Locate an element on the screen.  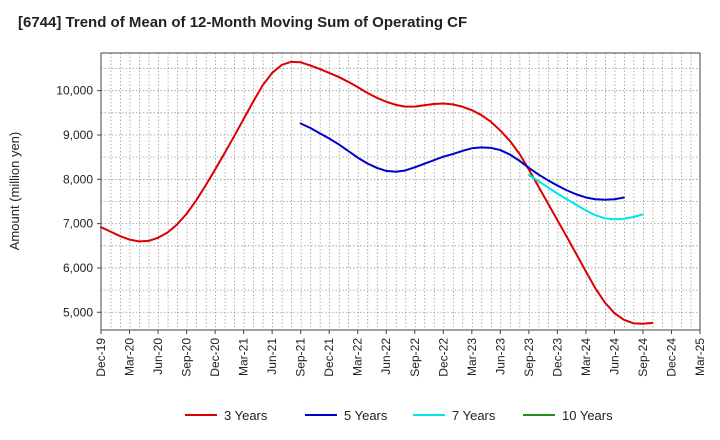
legend-label-7-years: 7 Years is located at coordinates (474, 415).